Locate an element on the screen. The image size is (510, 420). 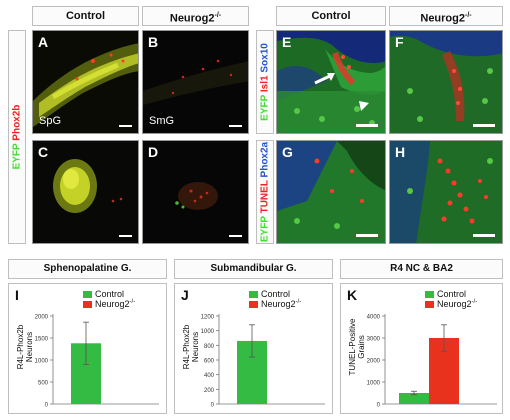
panel-e-scale-bar is located at coordinates (367, 125).